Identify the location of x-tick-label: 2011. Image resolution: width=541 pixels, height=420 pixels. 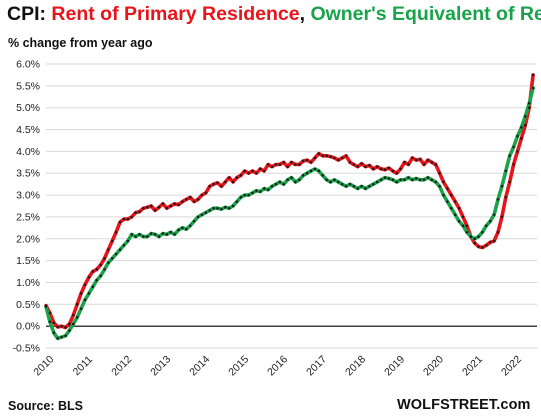
(83, 366).